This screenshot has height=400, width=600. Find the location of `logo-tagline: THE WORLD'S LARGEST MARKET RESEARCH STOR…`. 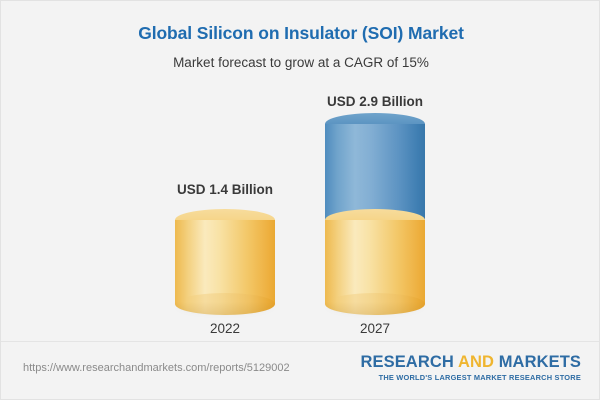

logo-tagline: THE WORLD'S LARGEST MARKET RESEARCH STOR… is located at coordinates (479, 378).